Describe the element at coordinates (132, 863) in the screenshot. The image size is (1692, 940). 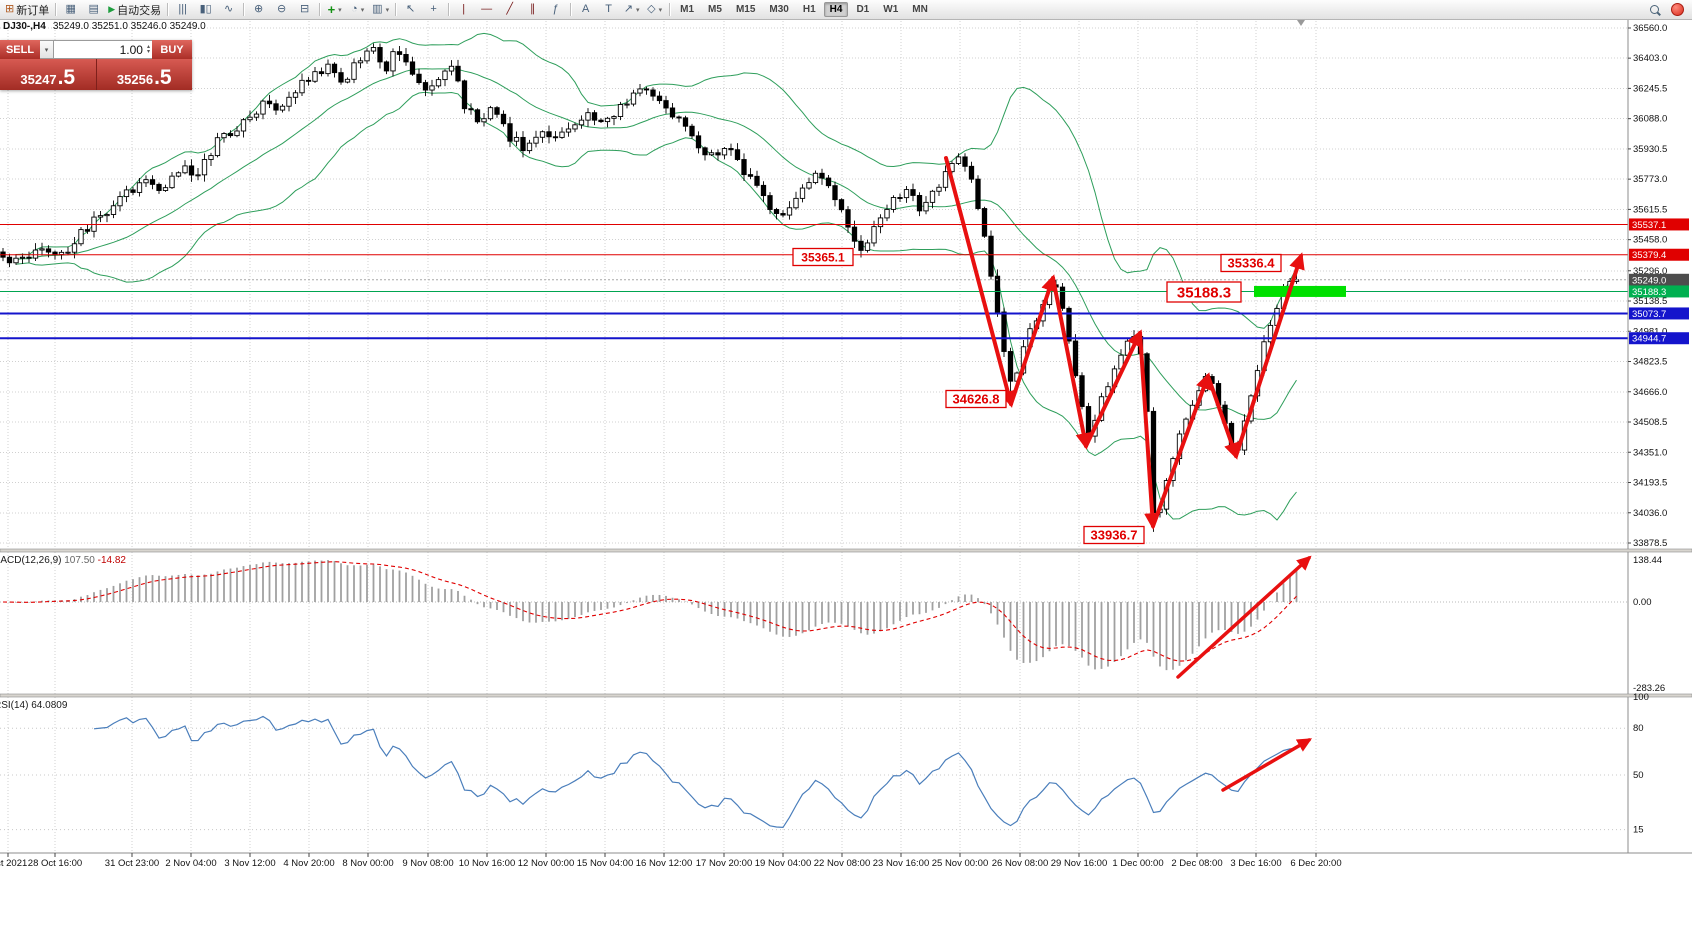
I see `time-axis-label: 31 Oct 23:00` at that location.